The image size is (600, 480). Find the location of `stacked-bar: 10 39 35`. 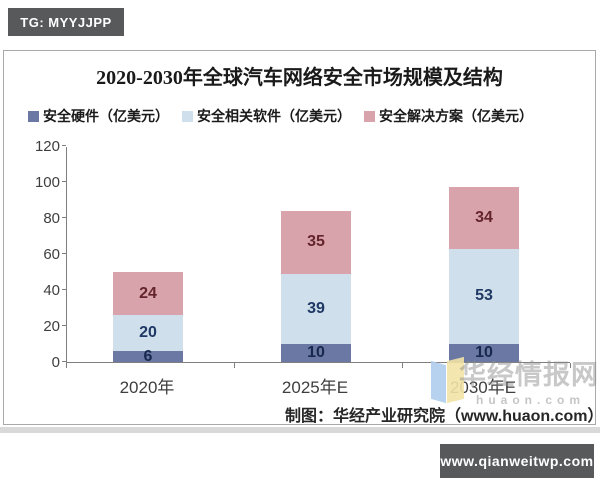

stacked-bar: 10 39 35 is located at coordinates (316, 286).